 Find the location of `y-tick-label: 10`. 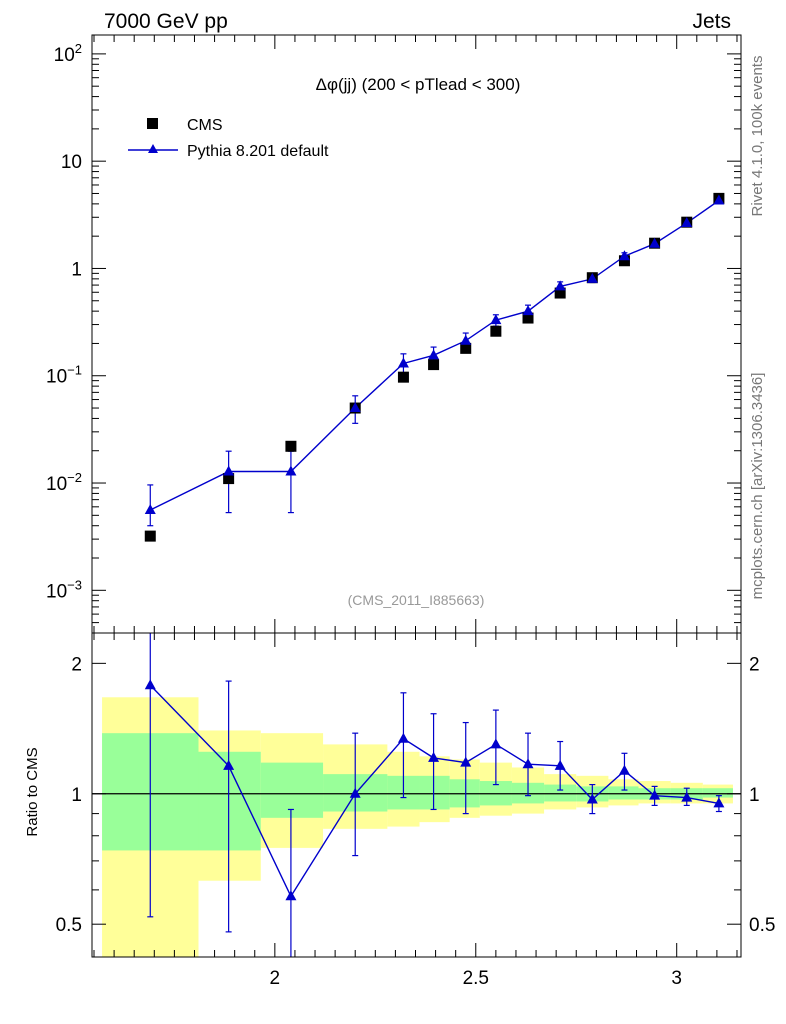

y-tick-label: 10 is located at coordinates (71, 162).